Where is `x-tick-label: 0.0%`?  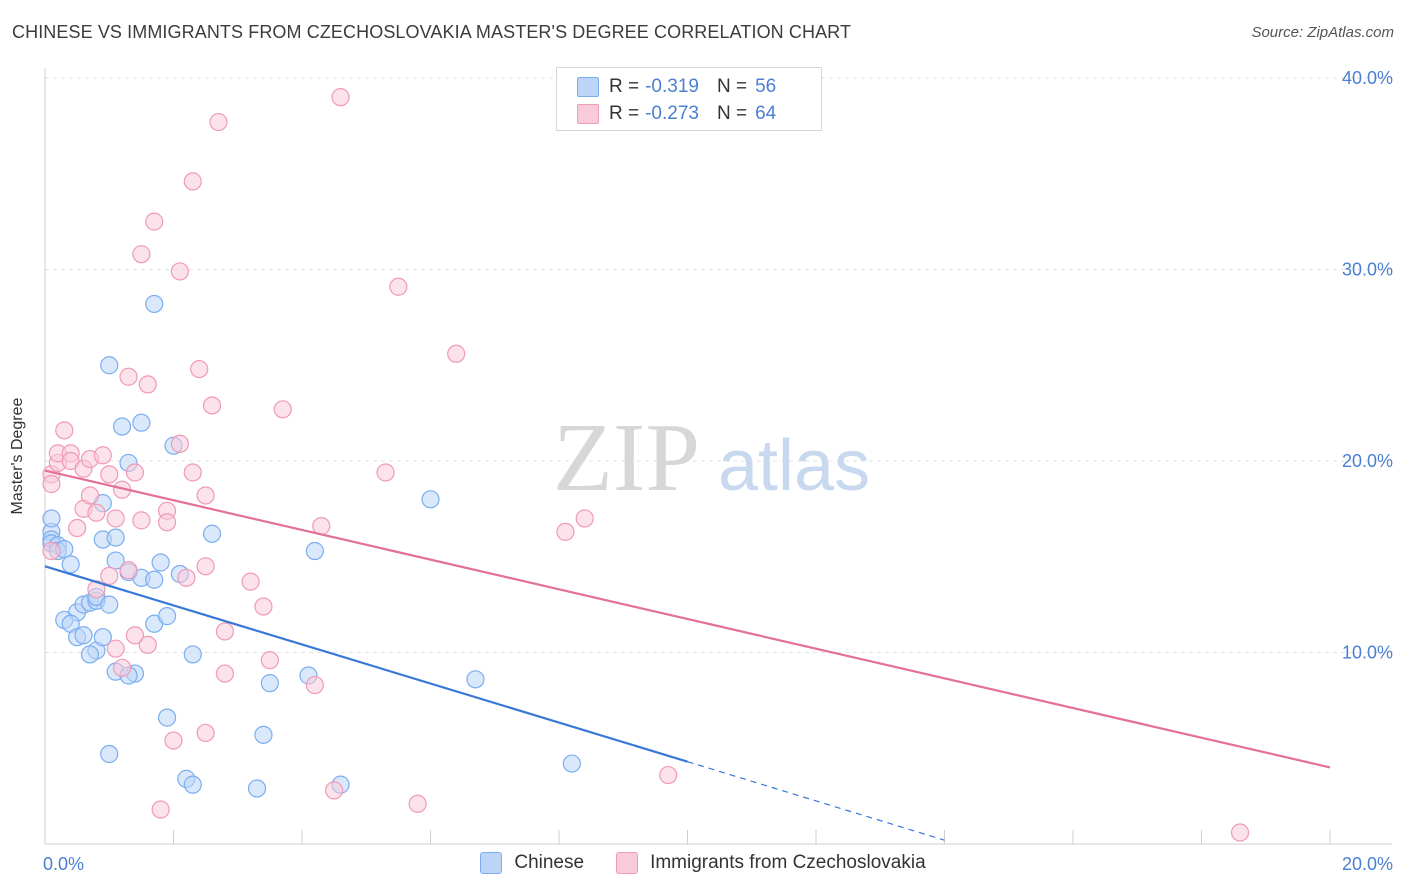
x-tick-label: 0.0% is located at coordinates (63, 864).